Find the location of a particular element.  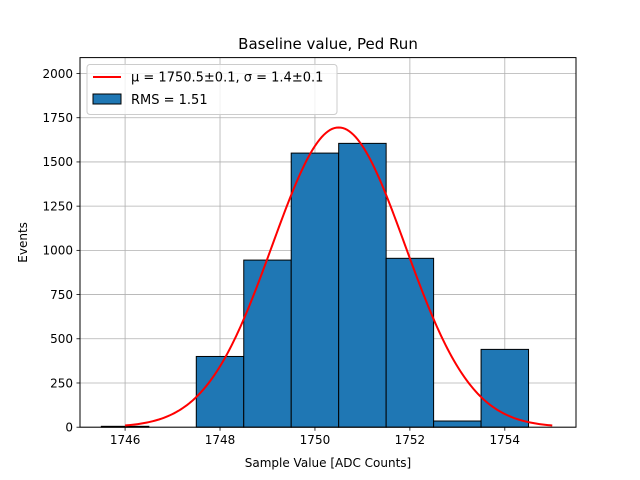

legend-hist-swatch is located at coordinates (107, 99).